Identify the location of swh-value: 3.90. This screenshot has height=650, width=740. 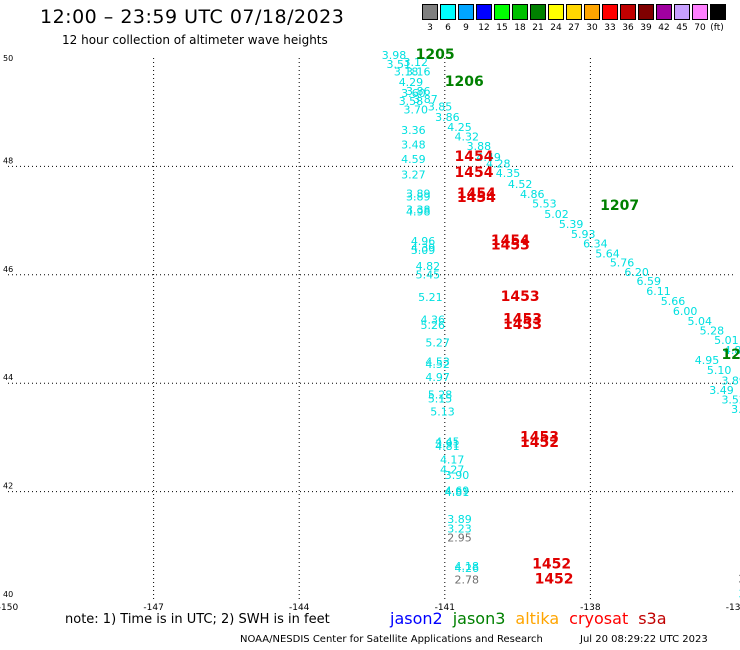
(457, 475).